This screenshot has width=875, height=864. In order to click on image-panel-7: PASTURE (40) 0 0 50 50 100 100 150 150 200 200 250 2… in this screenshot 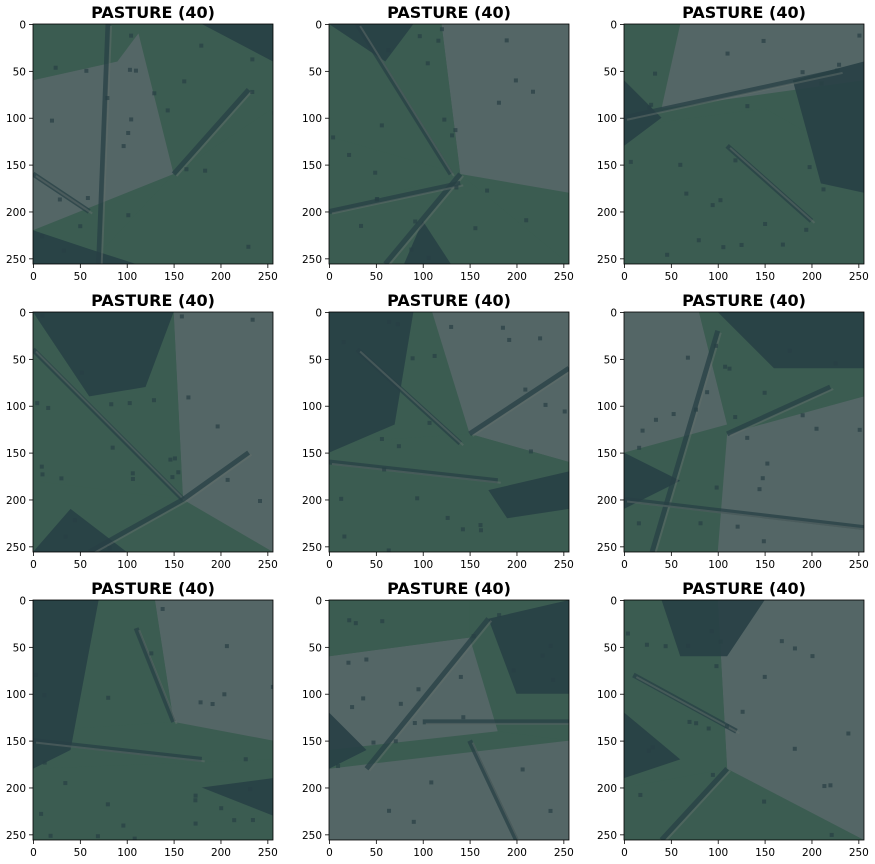, I will do `click(139, 719)`.